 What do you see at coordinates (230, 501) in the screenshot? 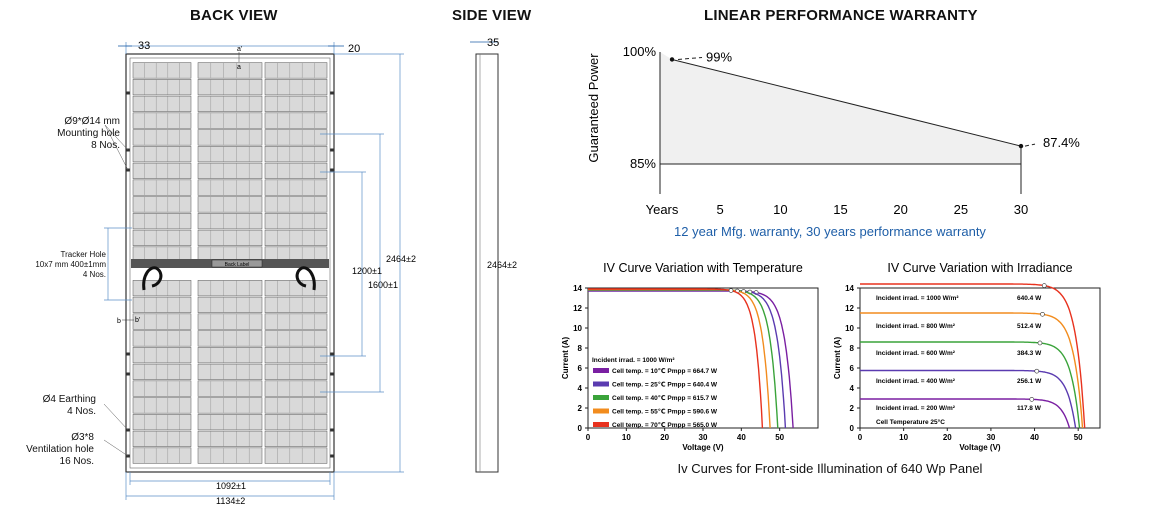
I see `dim-1134-label: 1134±2` at bounding box center [230, 501].